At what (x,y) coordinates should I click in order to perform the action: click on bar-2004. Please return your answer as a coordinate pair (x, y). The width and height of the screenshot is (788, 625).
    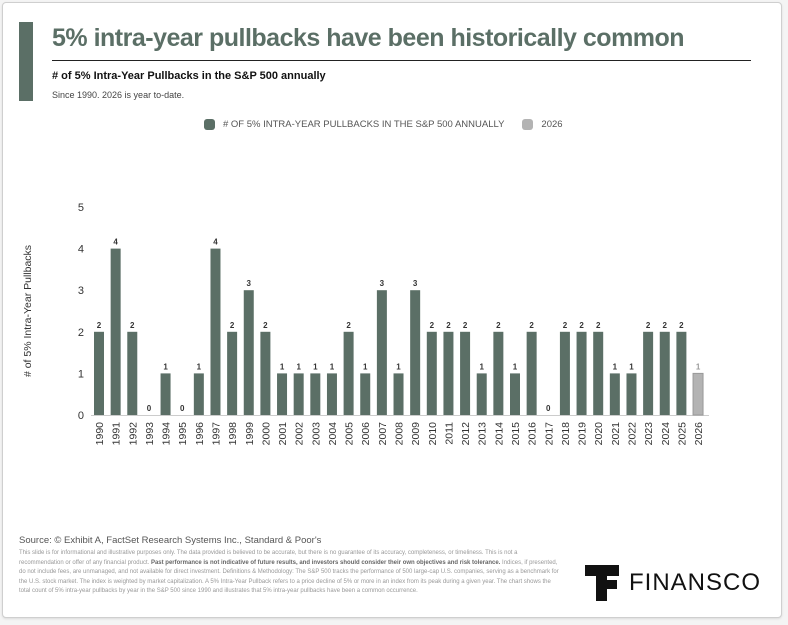
    Looking at the image, I should click on (331, 394).